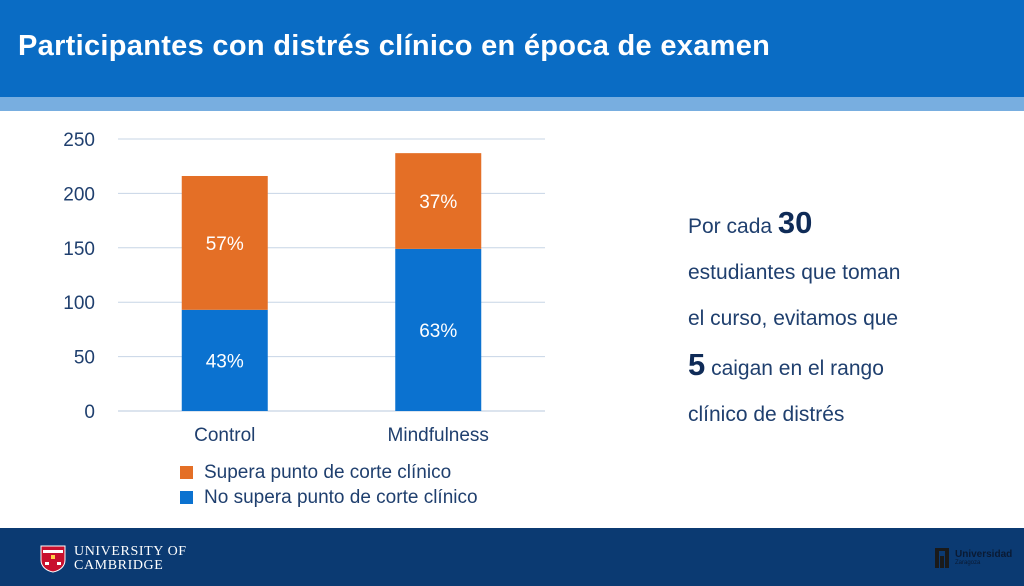 Image resolution: width=1024 pixels, height=586 pixels. I want to click on unizar-sub: Zaragoza, so click(968, 563).